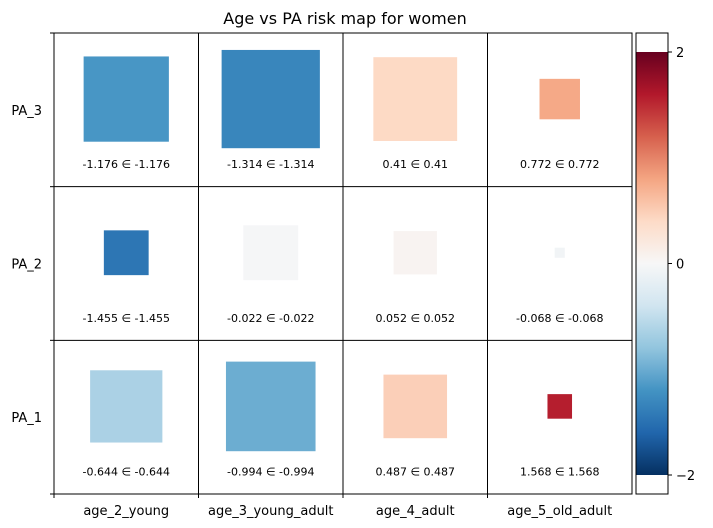 The image size is (713, 528). I want to click on cell-label-PA_1-age_3_young_adult: -0.994 ∈ -0.994, so click(271, 472).